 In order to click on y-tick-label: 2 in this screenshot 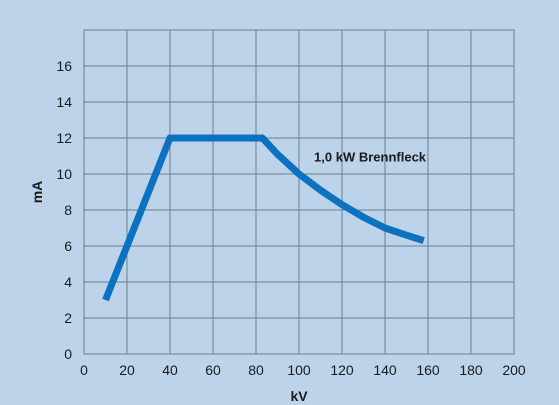, I will do `click(68, 318)`.